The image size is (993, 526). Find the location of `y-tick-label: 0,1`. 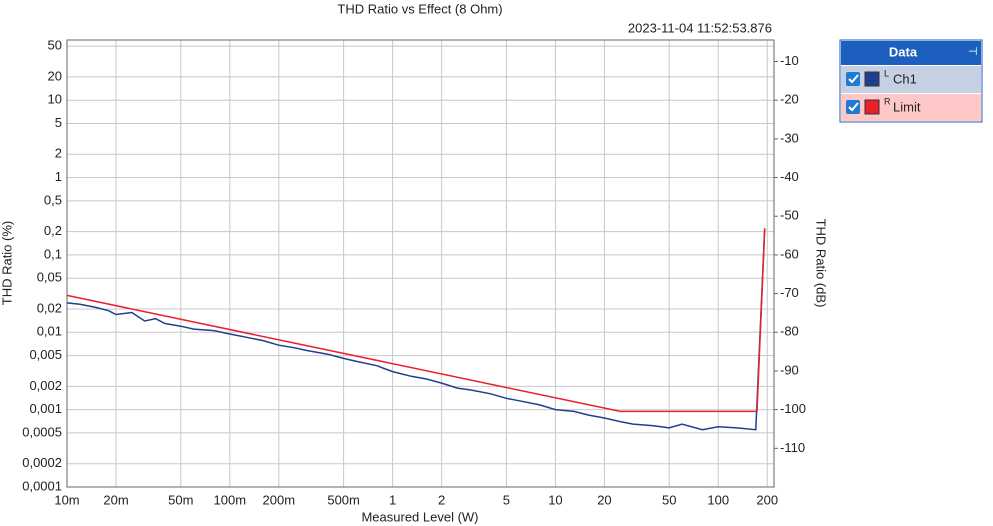

y-tick-label: 0,1 is located at coordinates (53, 253).